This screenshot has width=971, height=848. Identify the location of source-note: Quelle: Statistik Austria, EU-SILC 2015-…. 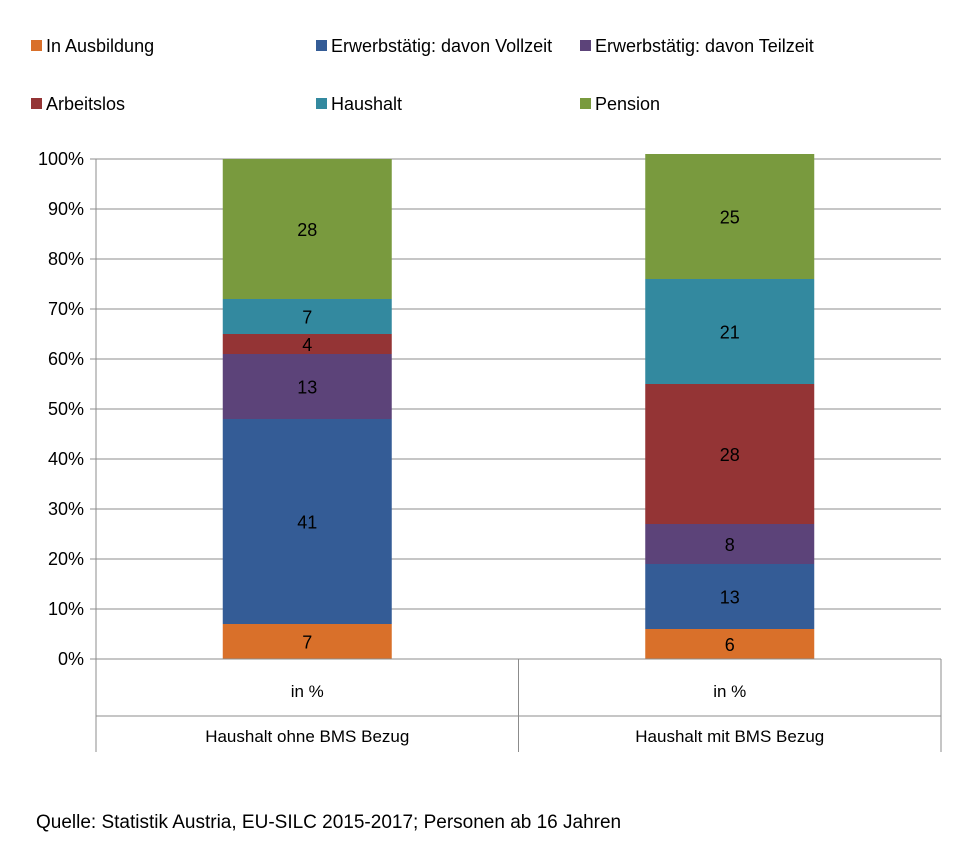
(329, 822).